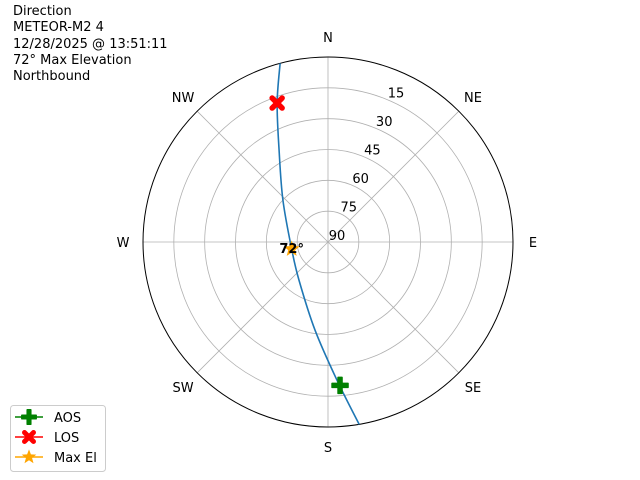 This screenshot has height=480, width=640. I want to click on radial-tick-label: 90, so click(337, 236).